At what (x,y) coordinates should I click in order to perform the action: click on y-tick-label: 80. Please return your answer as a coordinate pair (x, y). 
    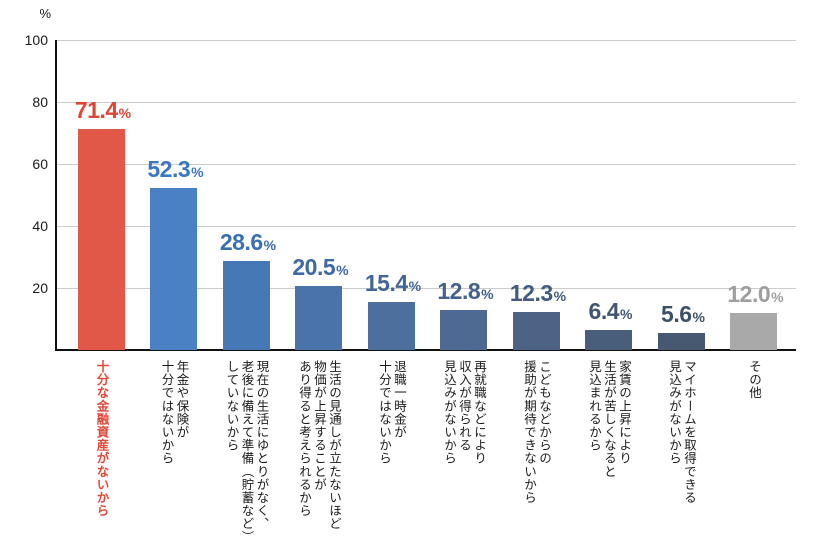
    Looking at the image, I should click on (40, 102).